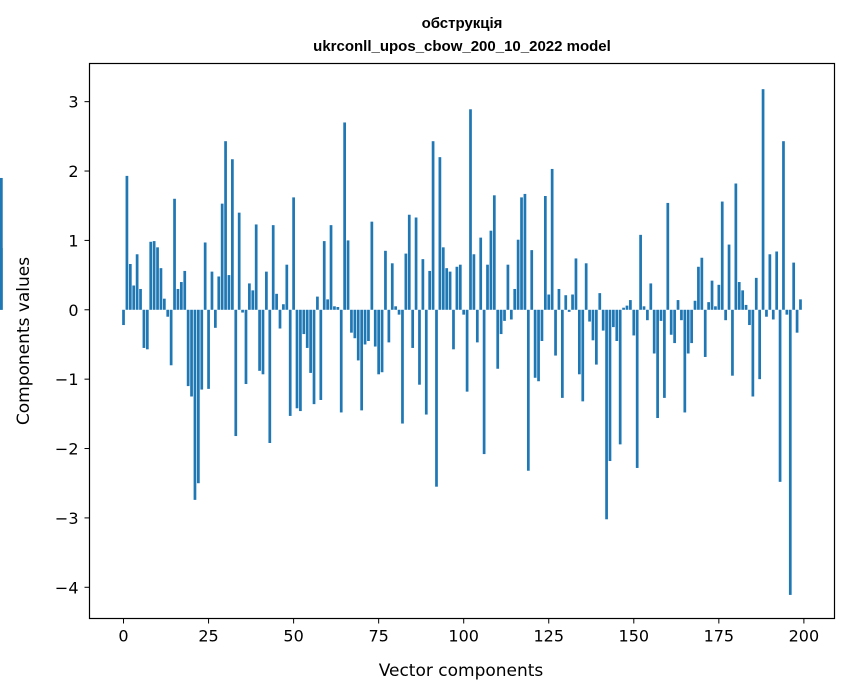  What do you see at coordinates (548, 636) in the screenshot?
I see `x-tick-label: 125` at bounding box center [548, 636].